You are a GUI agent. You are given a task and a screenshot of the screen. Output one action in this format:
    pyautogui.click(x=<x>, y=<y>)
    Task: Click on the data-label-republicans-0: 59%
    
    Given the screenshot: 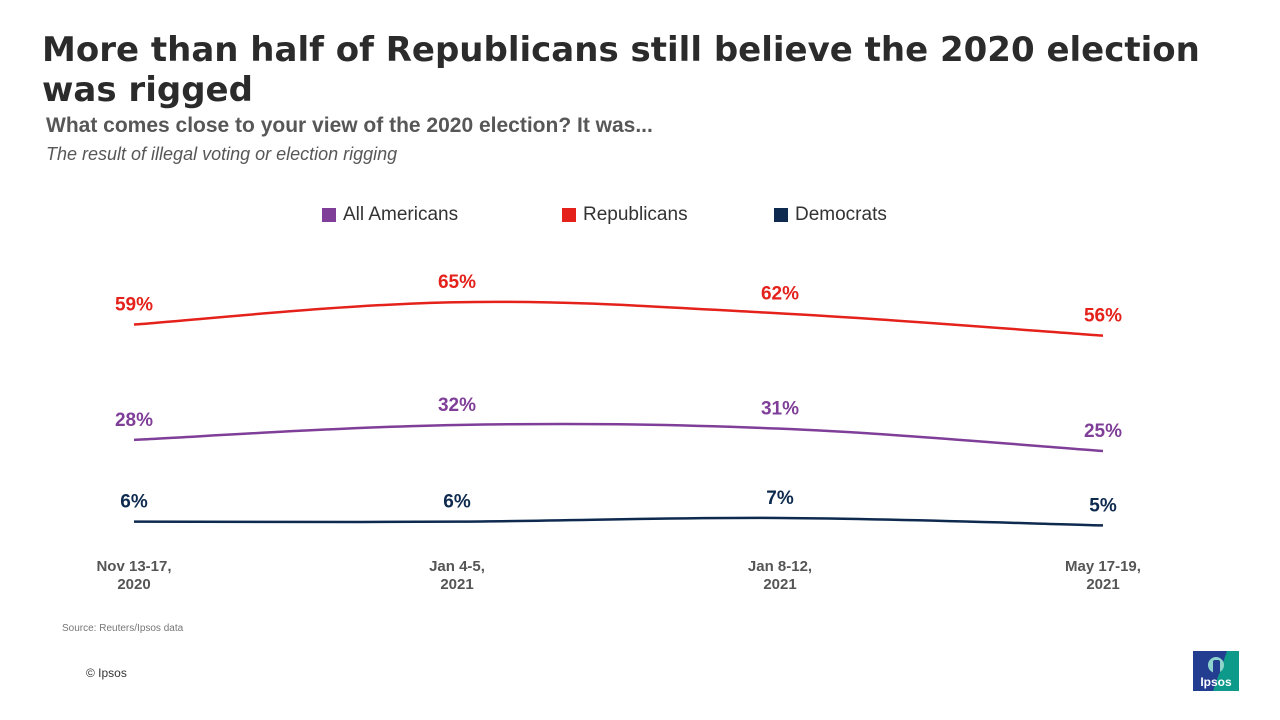 What is the action you would take?
    pyautogui.click(x=134, y=305)
    